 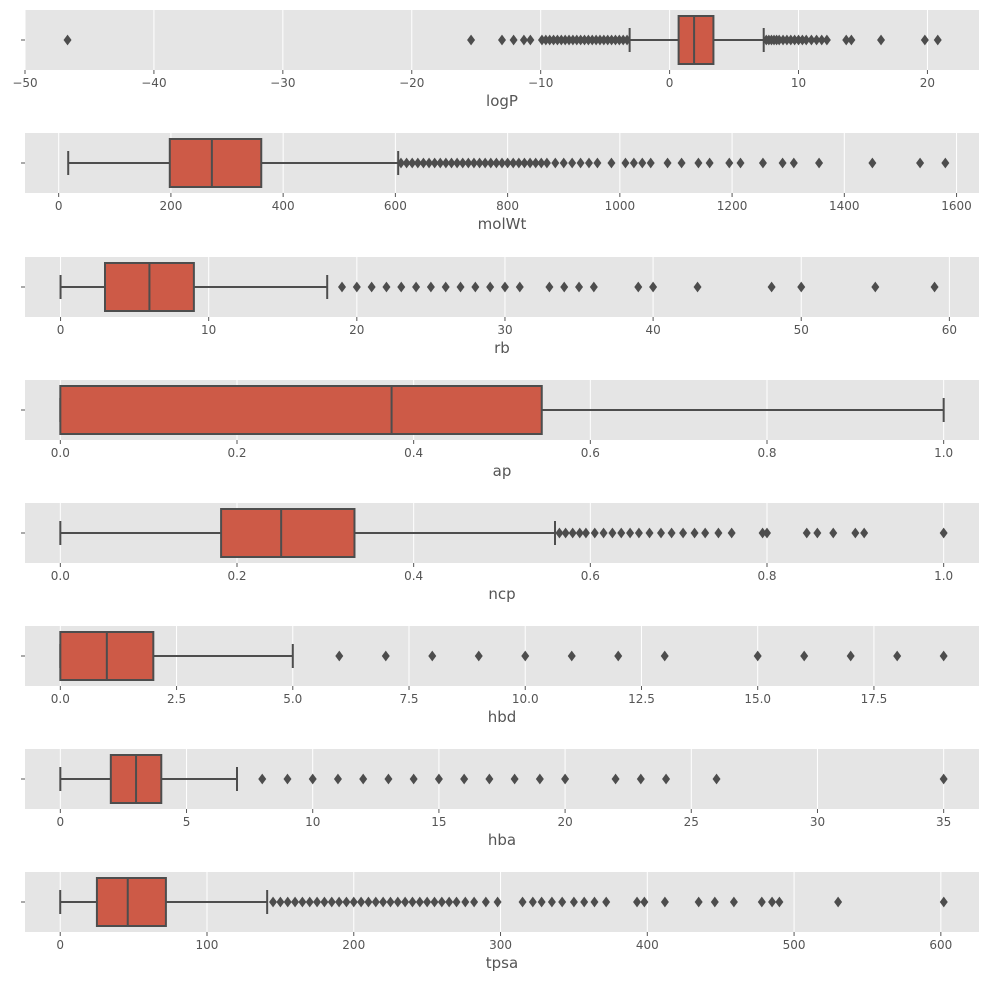 I want to click on x-axis-label: ap, so click(x=502, y=471).